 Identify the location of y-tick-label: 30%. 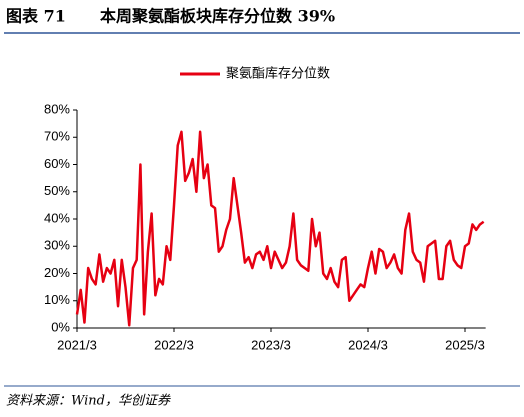
(57, 245).